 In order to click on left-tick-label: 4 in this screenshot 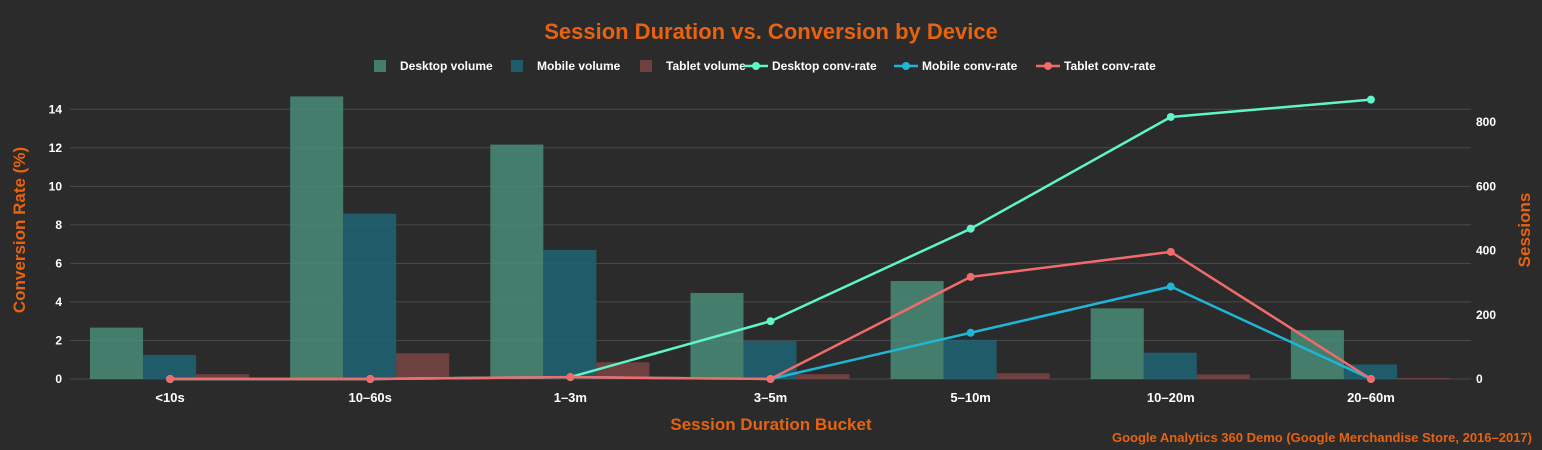, I will do `click(58, 302)`.